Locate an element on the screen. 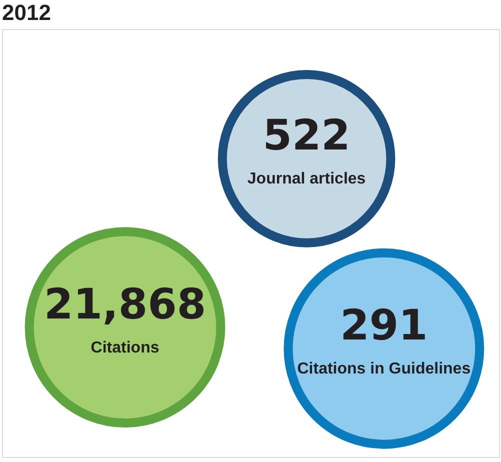  category-label: Journal articles is located at coordinates (306, 179).